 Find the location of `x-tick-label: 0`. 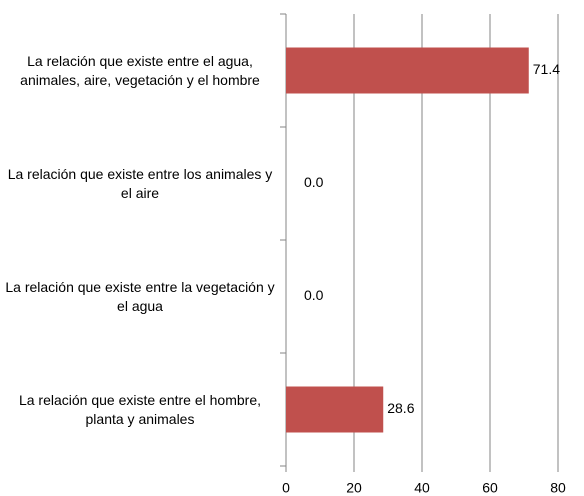

x-tick-label: 0 is located at coordinates (286, 488).